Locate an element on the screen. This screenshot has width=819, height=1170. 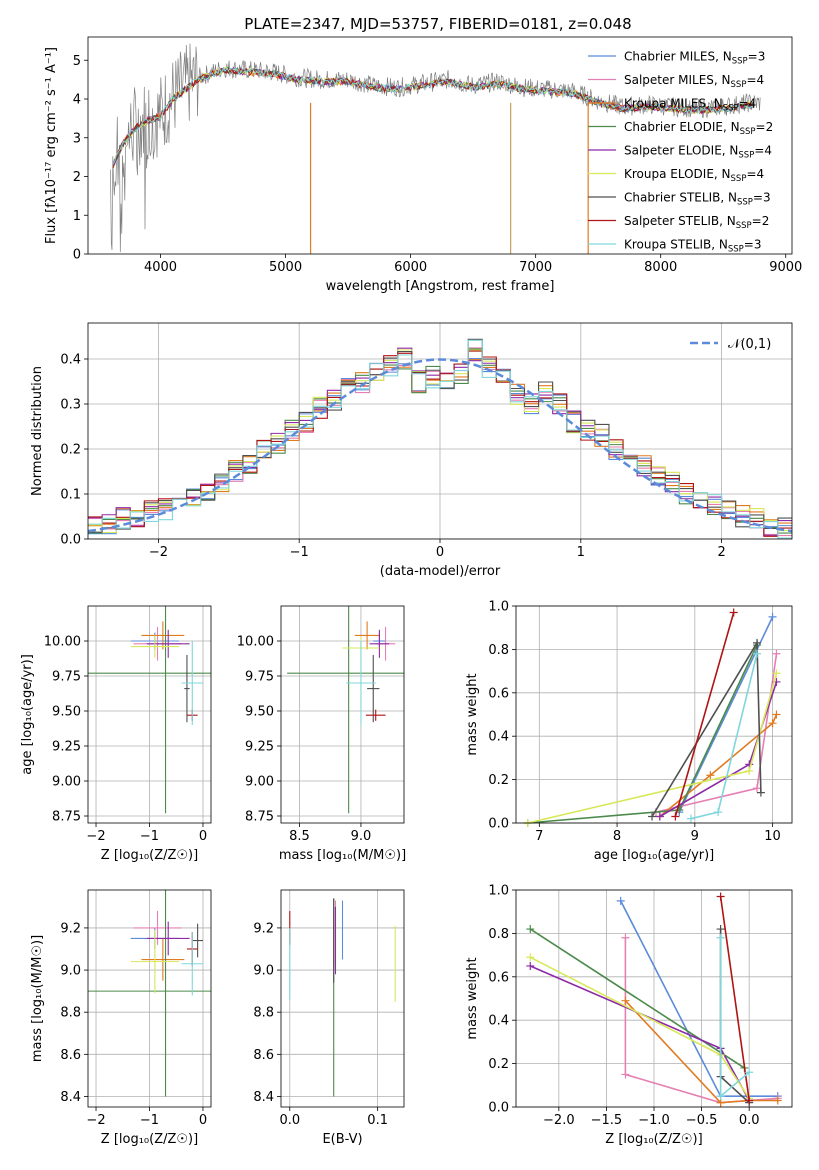
legend-entry-name: Salpeter MILES is located at coordinates (669, 80).